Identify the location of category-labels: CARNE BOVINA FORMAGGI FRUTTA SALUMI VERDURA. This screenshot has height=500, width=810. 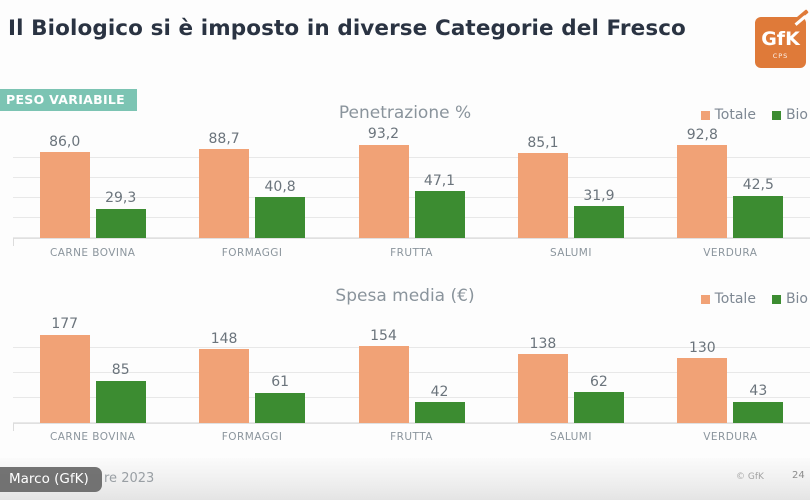
(411, 437).